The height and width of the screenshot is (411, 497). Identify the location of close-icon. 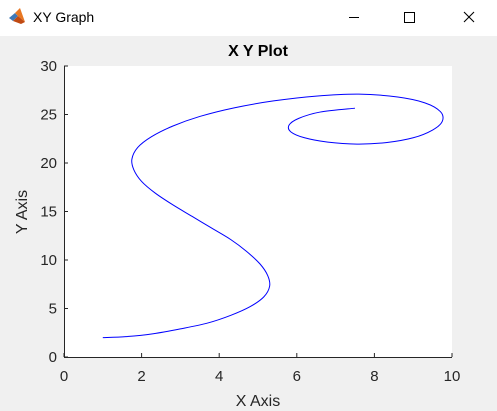
(469, 17).